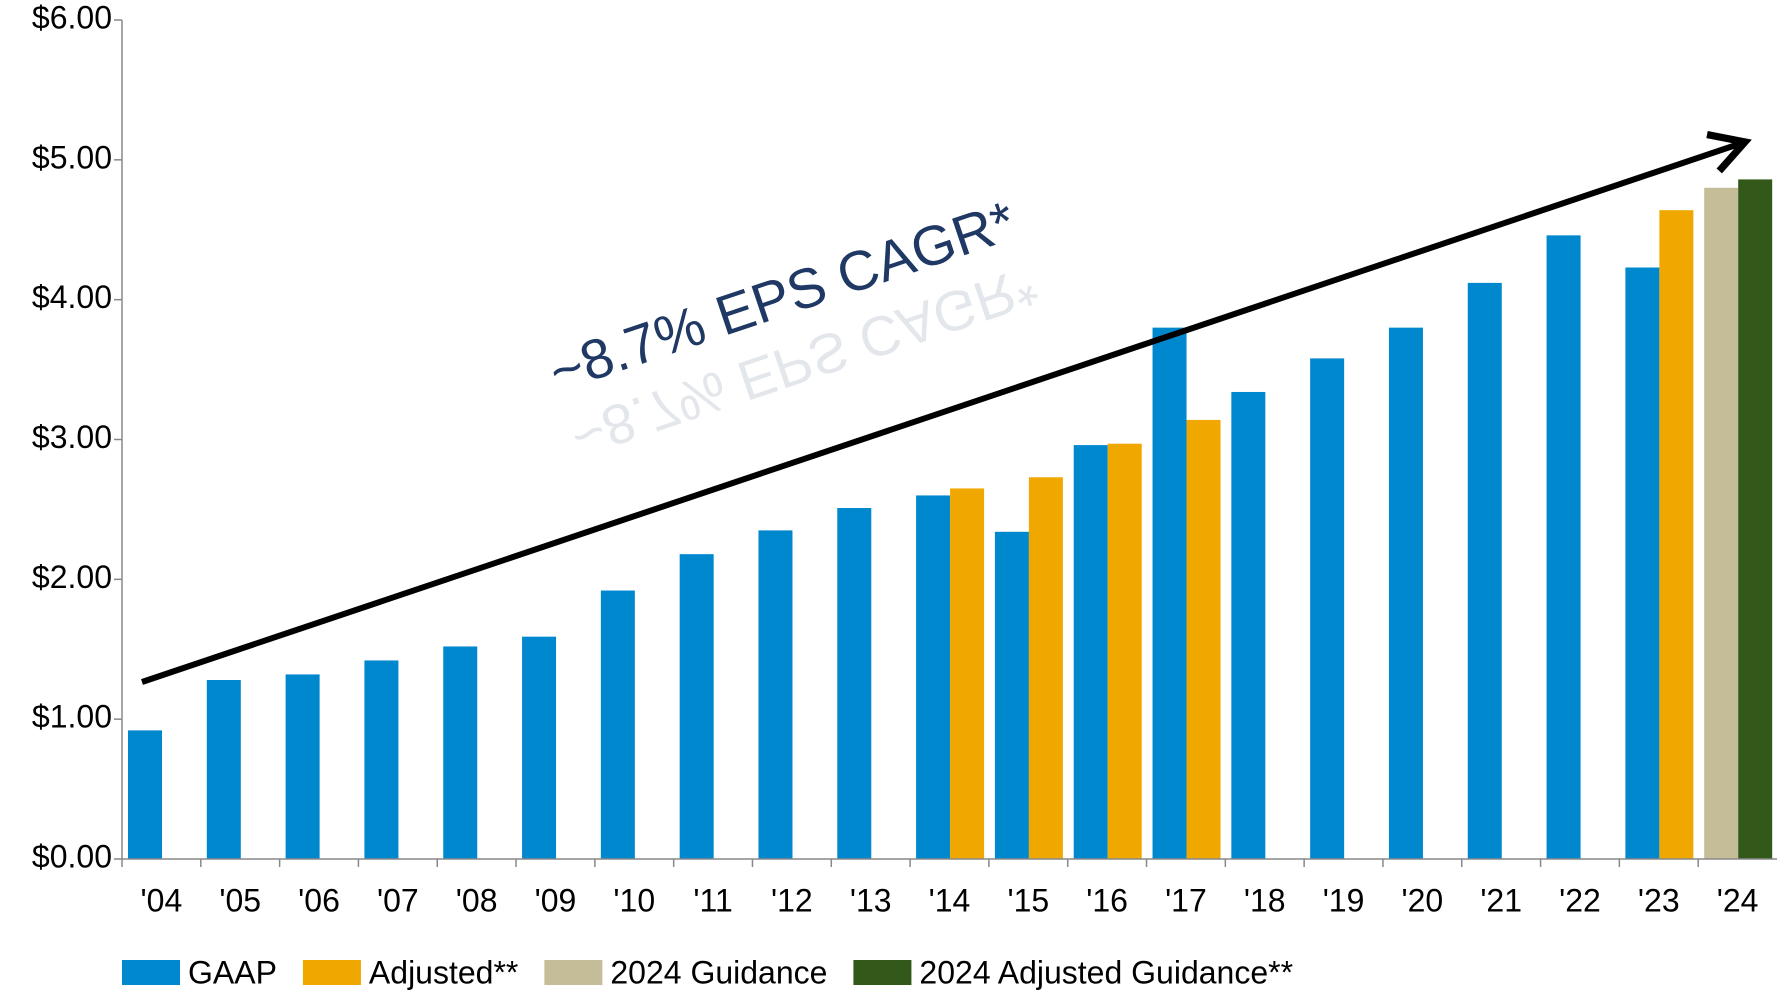  Describe the element at coordinates (1659, 900) in the screenshot. I see `x-tick-label: '23` at that location.